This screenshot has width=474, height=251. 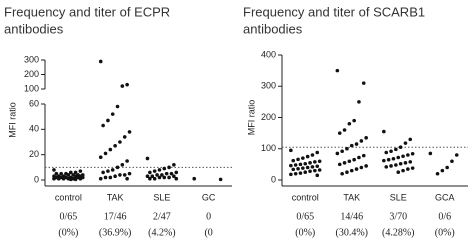 I want to click on percent-label: (4.2%), so click(x=162, y=232).